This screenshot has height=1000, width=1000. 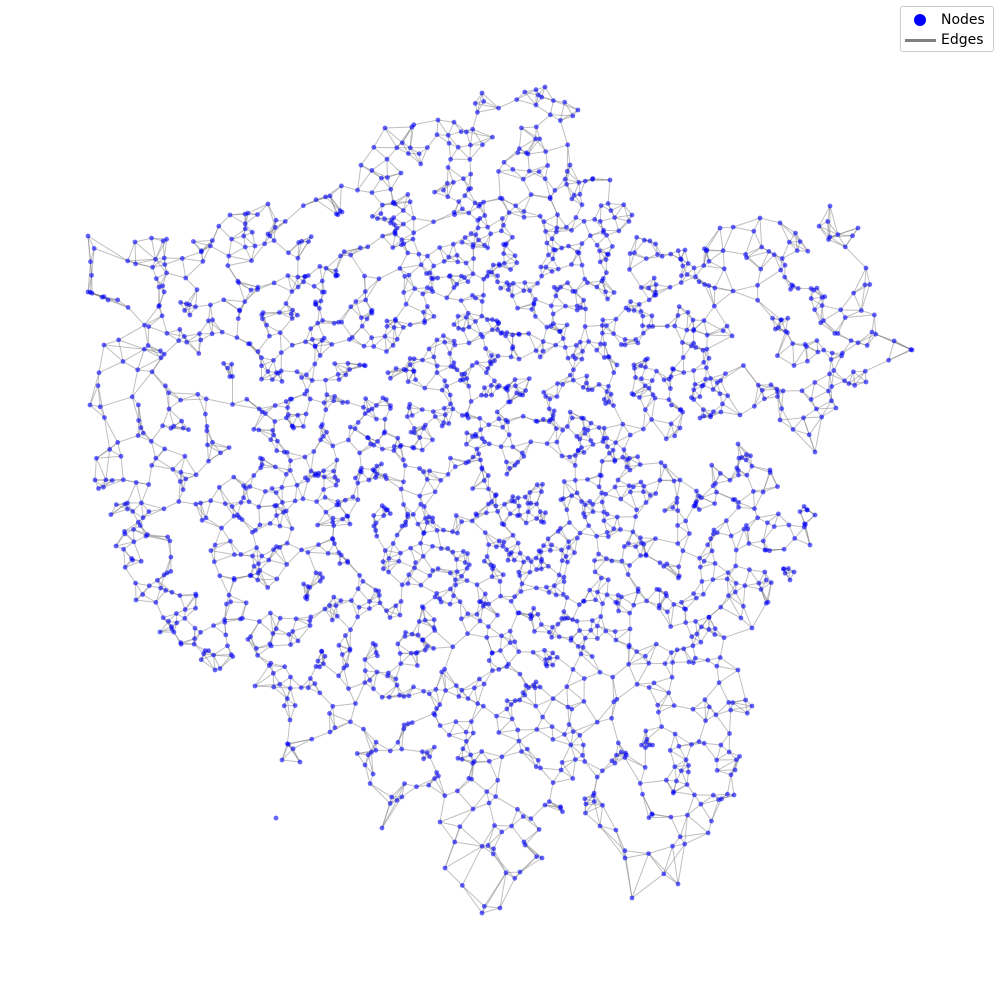 I want to click on legend-label-nodes: Nodes, so click(x=963, y=20).